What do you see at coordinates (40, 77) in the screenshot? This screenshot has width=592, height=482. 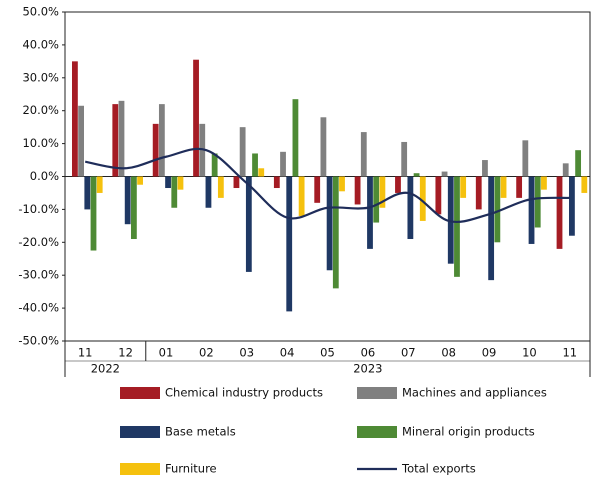 I see `y-tick-label: 30.0%` at bounding box center [40, 77].